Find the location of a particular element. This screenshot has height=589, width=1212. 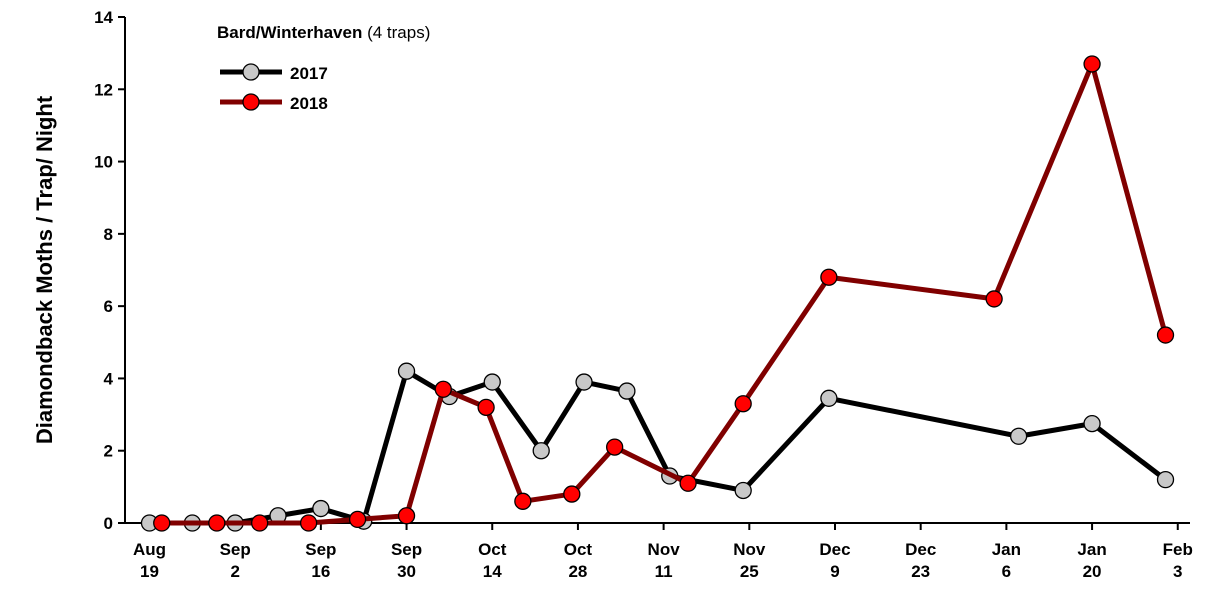

legend-label: 2018 is located at coordinates (309, 103).